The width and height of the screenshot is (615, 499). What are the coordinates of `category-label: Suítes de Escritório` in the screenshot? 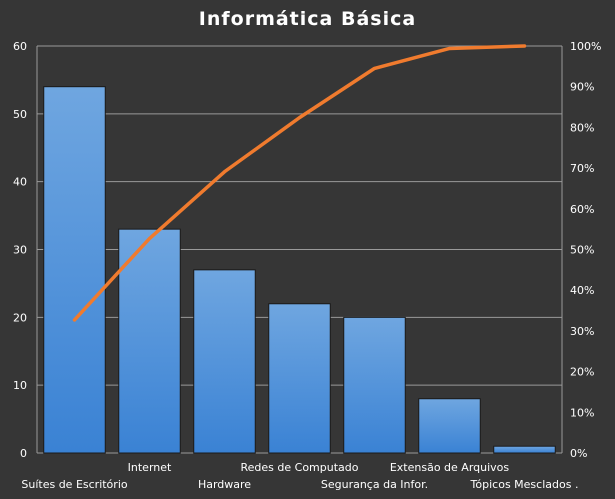 It's located at (74, 484).